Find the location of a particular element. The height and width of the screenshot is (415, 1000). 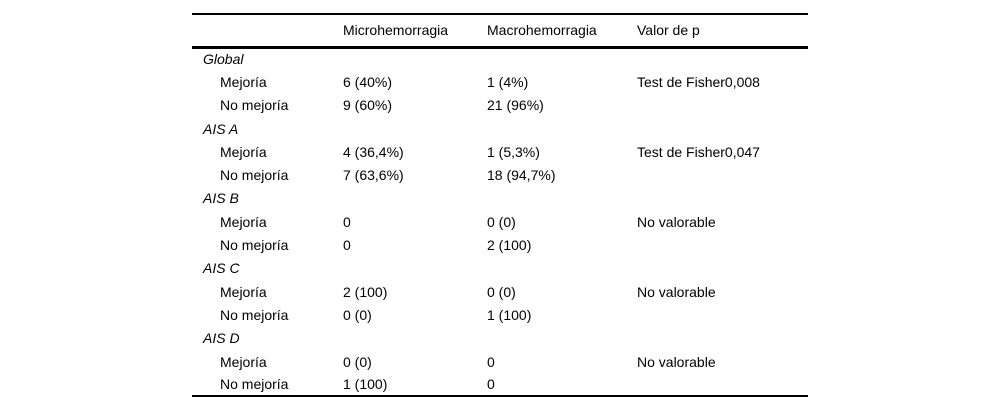

table-row: No mejoría 0 (0) 1 (100) is located at coordinates (500, 314).